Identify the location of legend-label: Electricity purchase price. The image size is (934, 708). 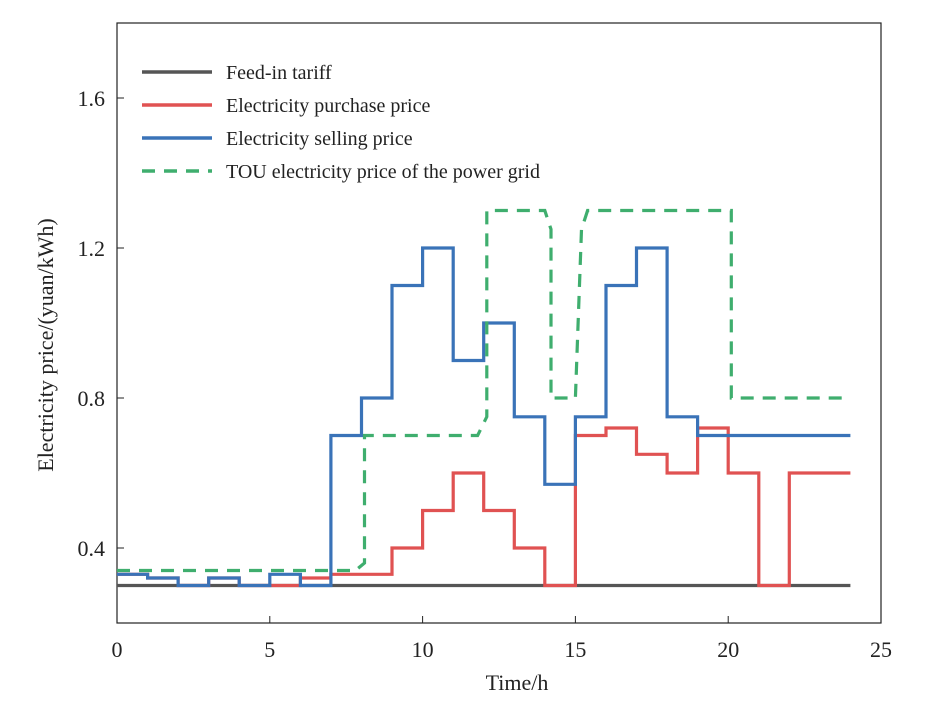
(328, 106).